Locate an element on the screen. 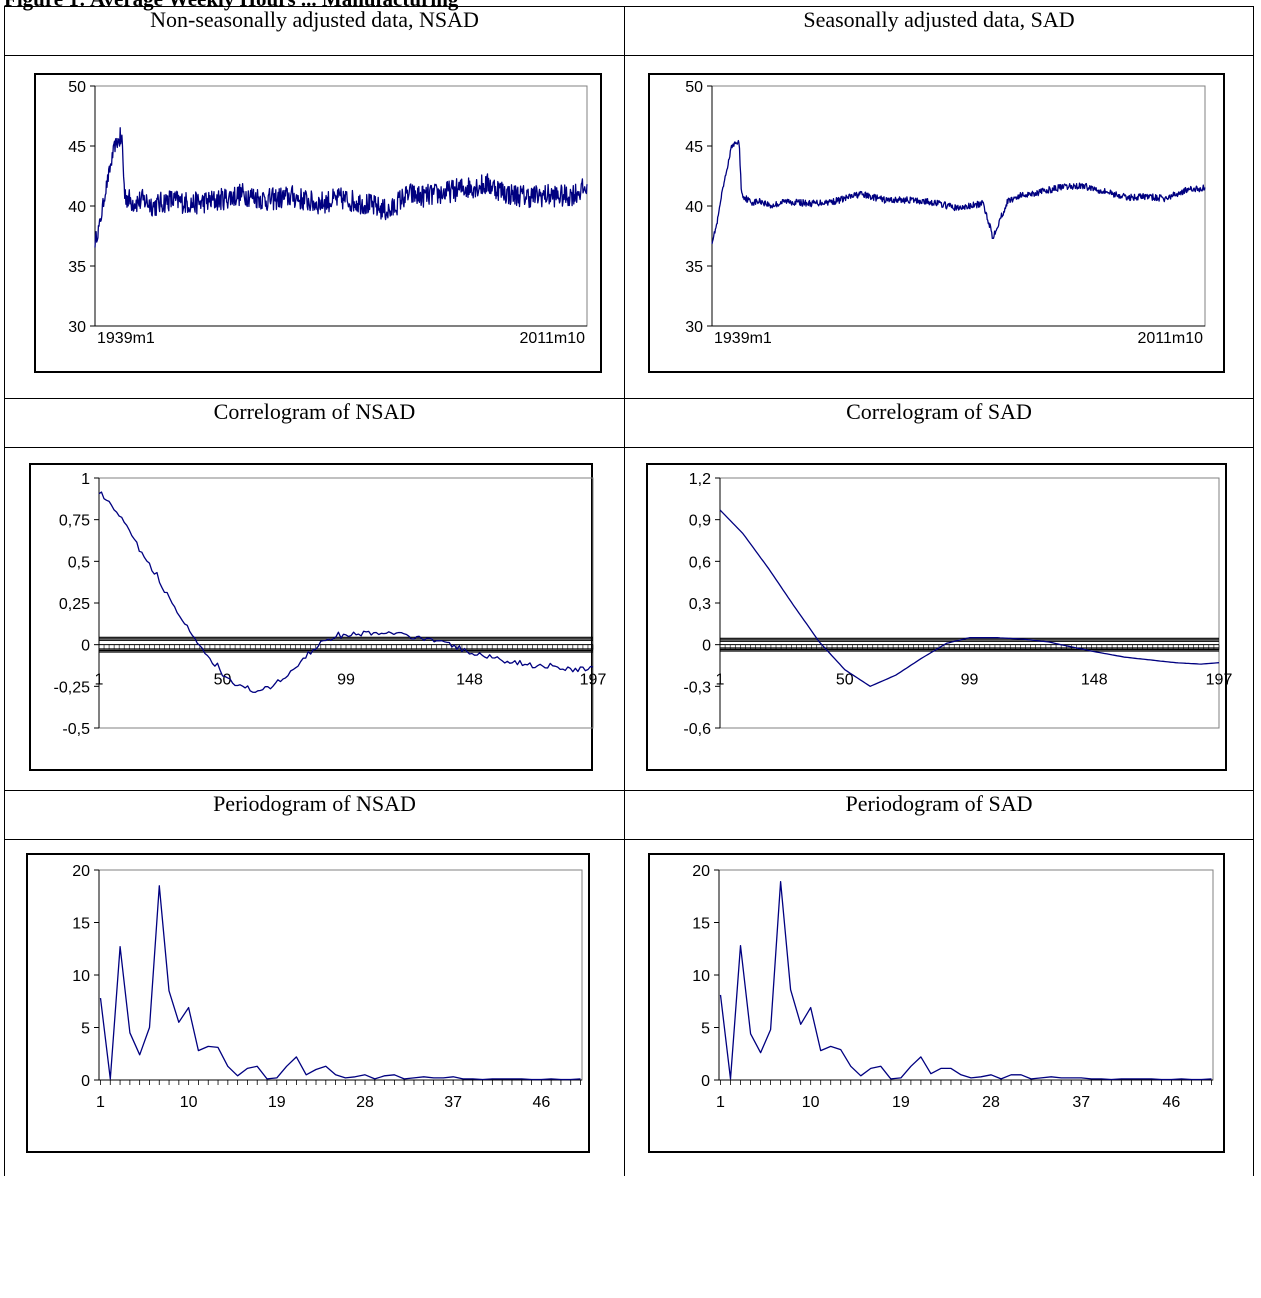  cell-chart-sad: 30 35 40 45 50 1939m1 2011m10 is located at coordinates (939, 227).